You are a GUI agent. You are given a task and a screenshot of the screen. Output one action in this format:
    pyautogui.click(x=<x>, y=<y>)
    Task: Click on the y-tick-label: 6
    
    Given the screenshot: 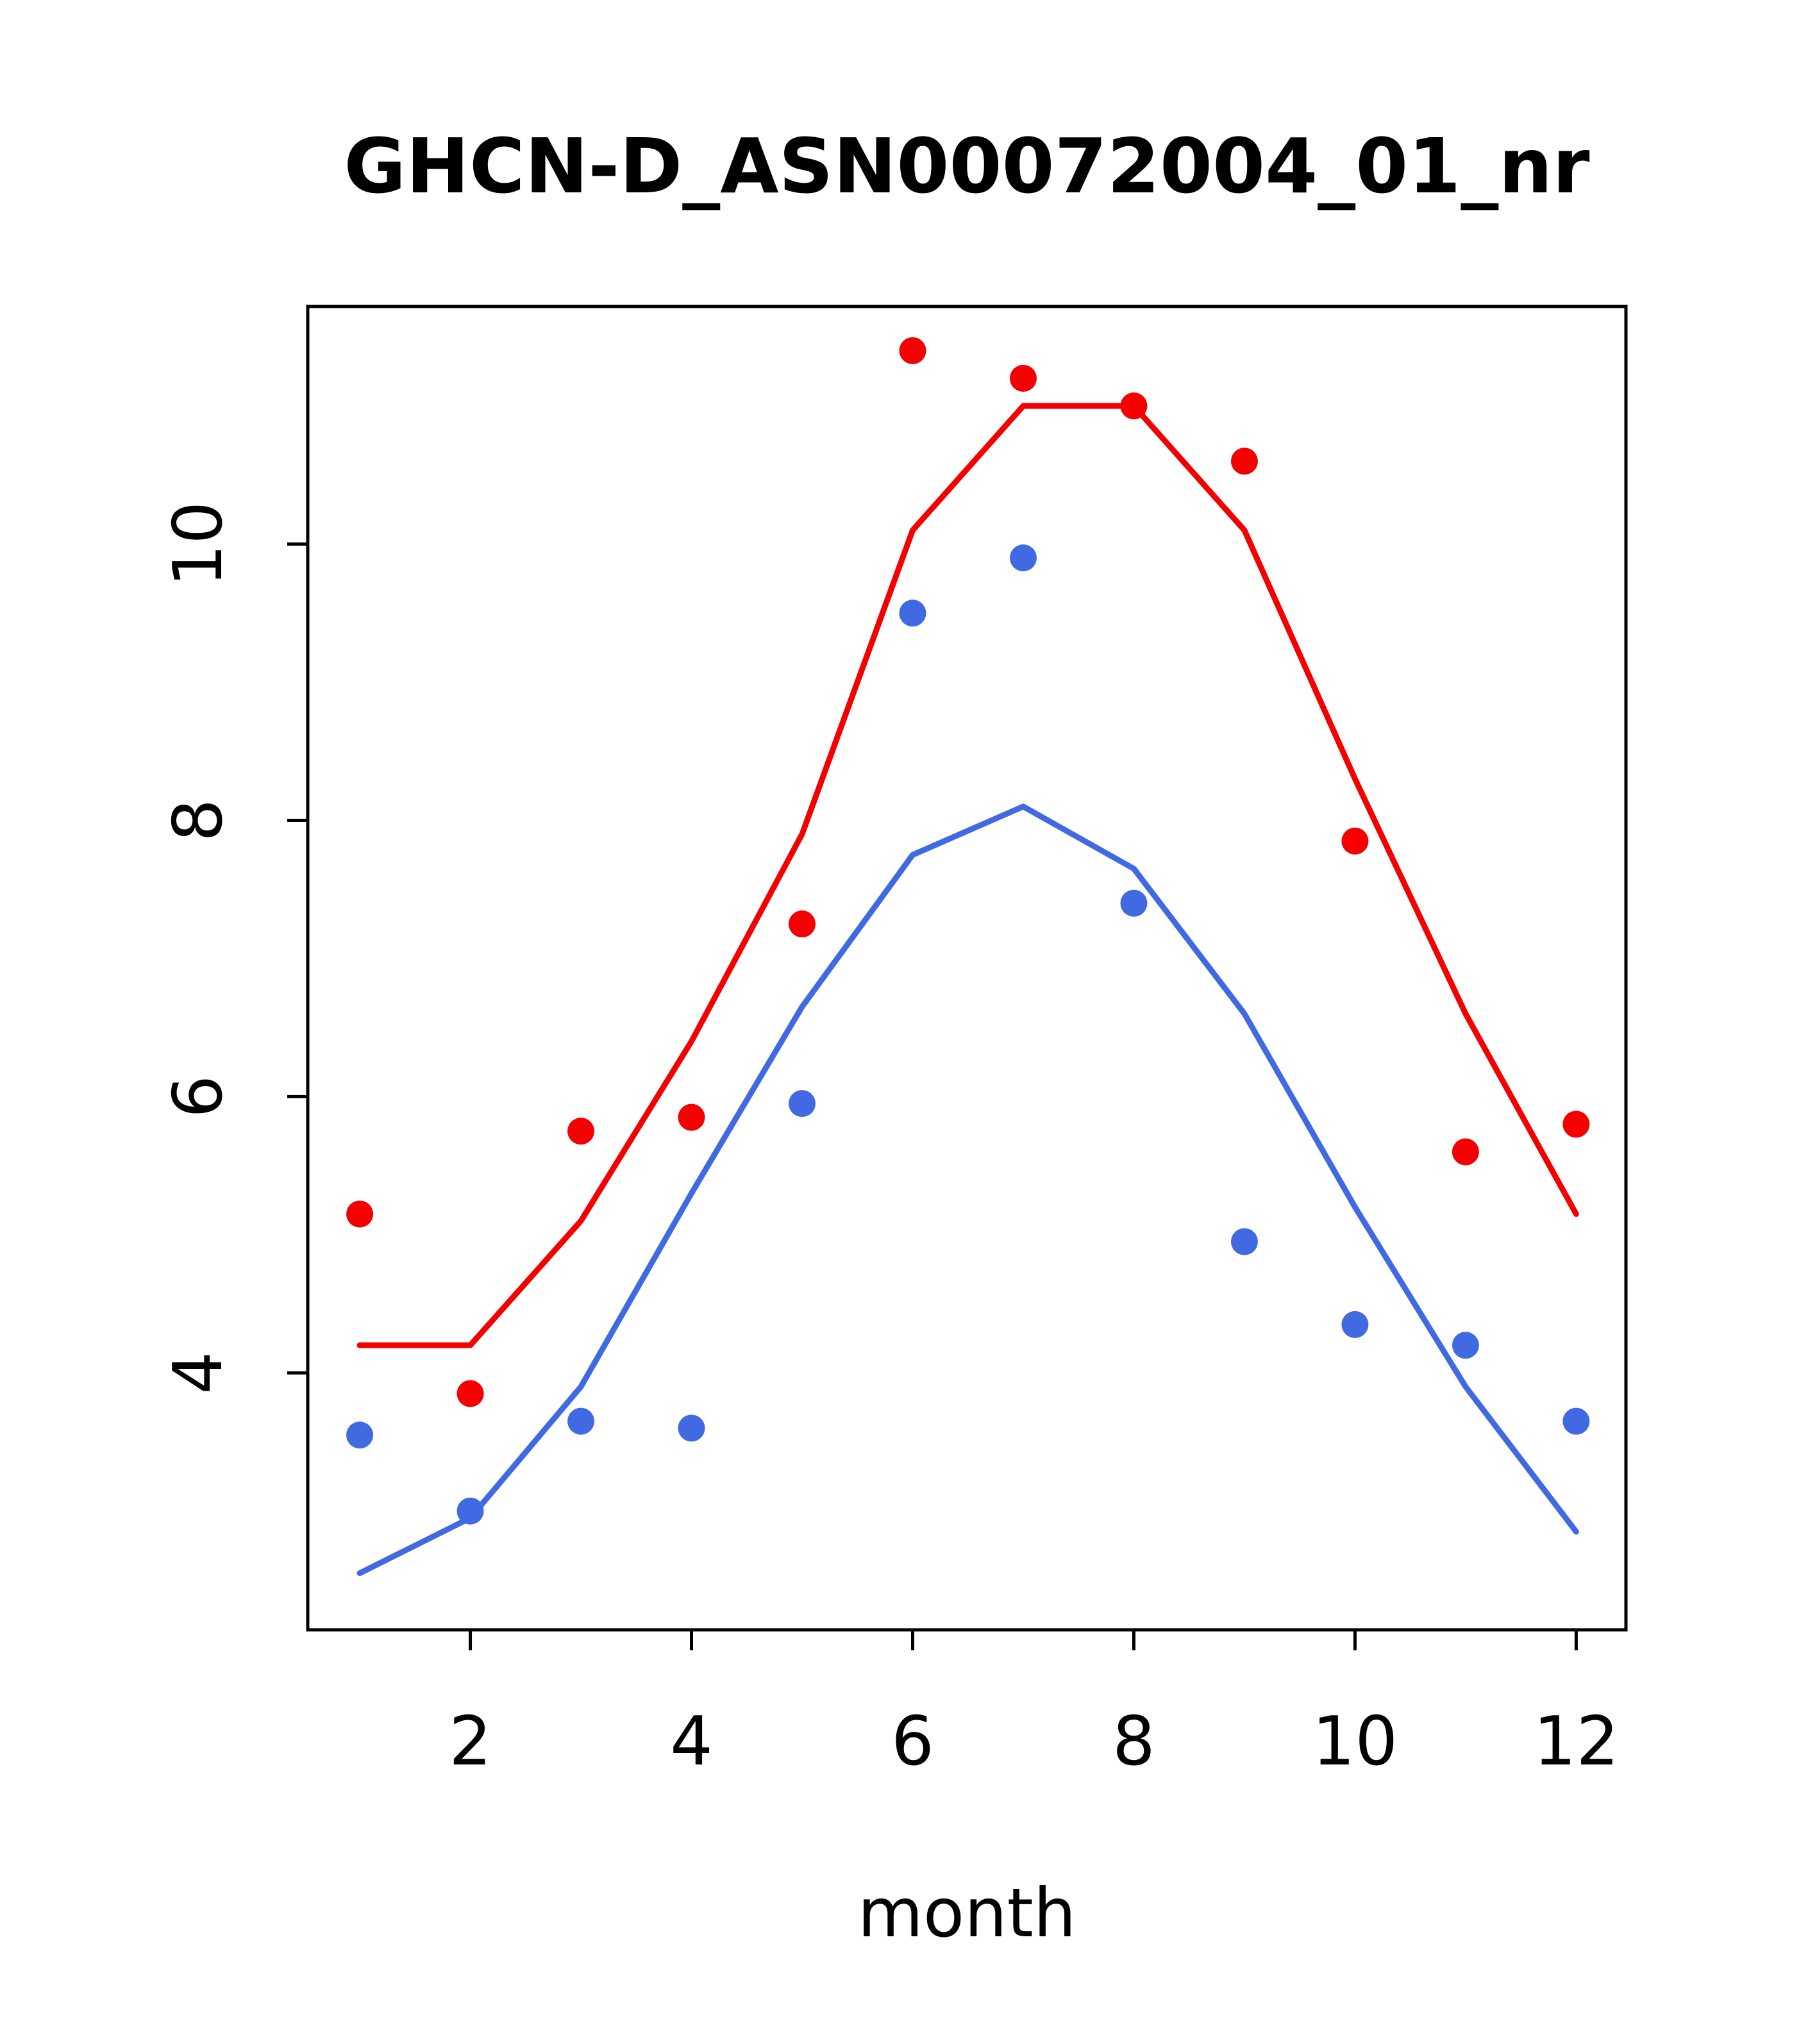 What is the action you would take?
    pyautogui.click(x=198, y=1096)
    